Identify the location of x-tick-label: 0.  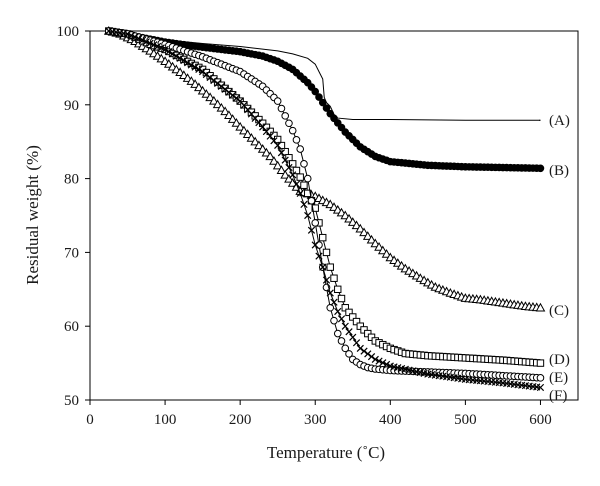
(90, 420).